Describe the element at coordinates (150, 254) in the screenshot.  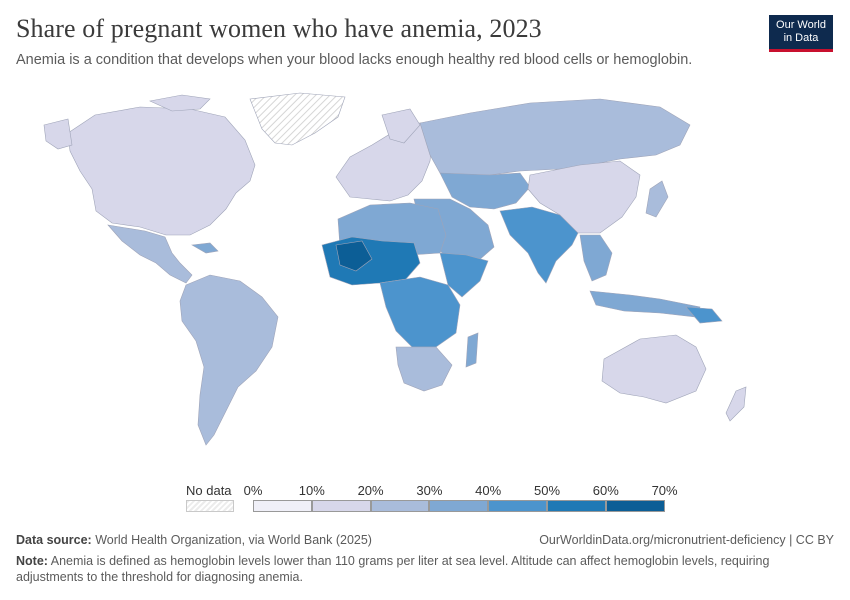
I see `region-central-america` at that location.